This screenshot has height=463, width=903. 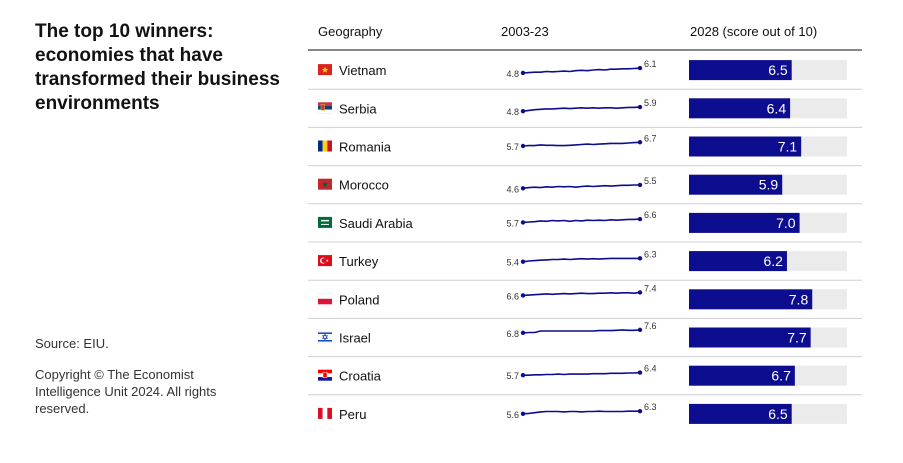 I want to click on country-label: Turkey, so click(x=359, y=261).